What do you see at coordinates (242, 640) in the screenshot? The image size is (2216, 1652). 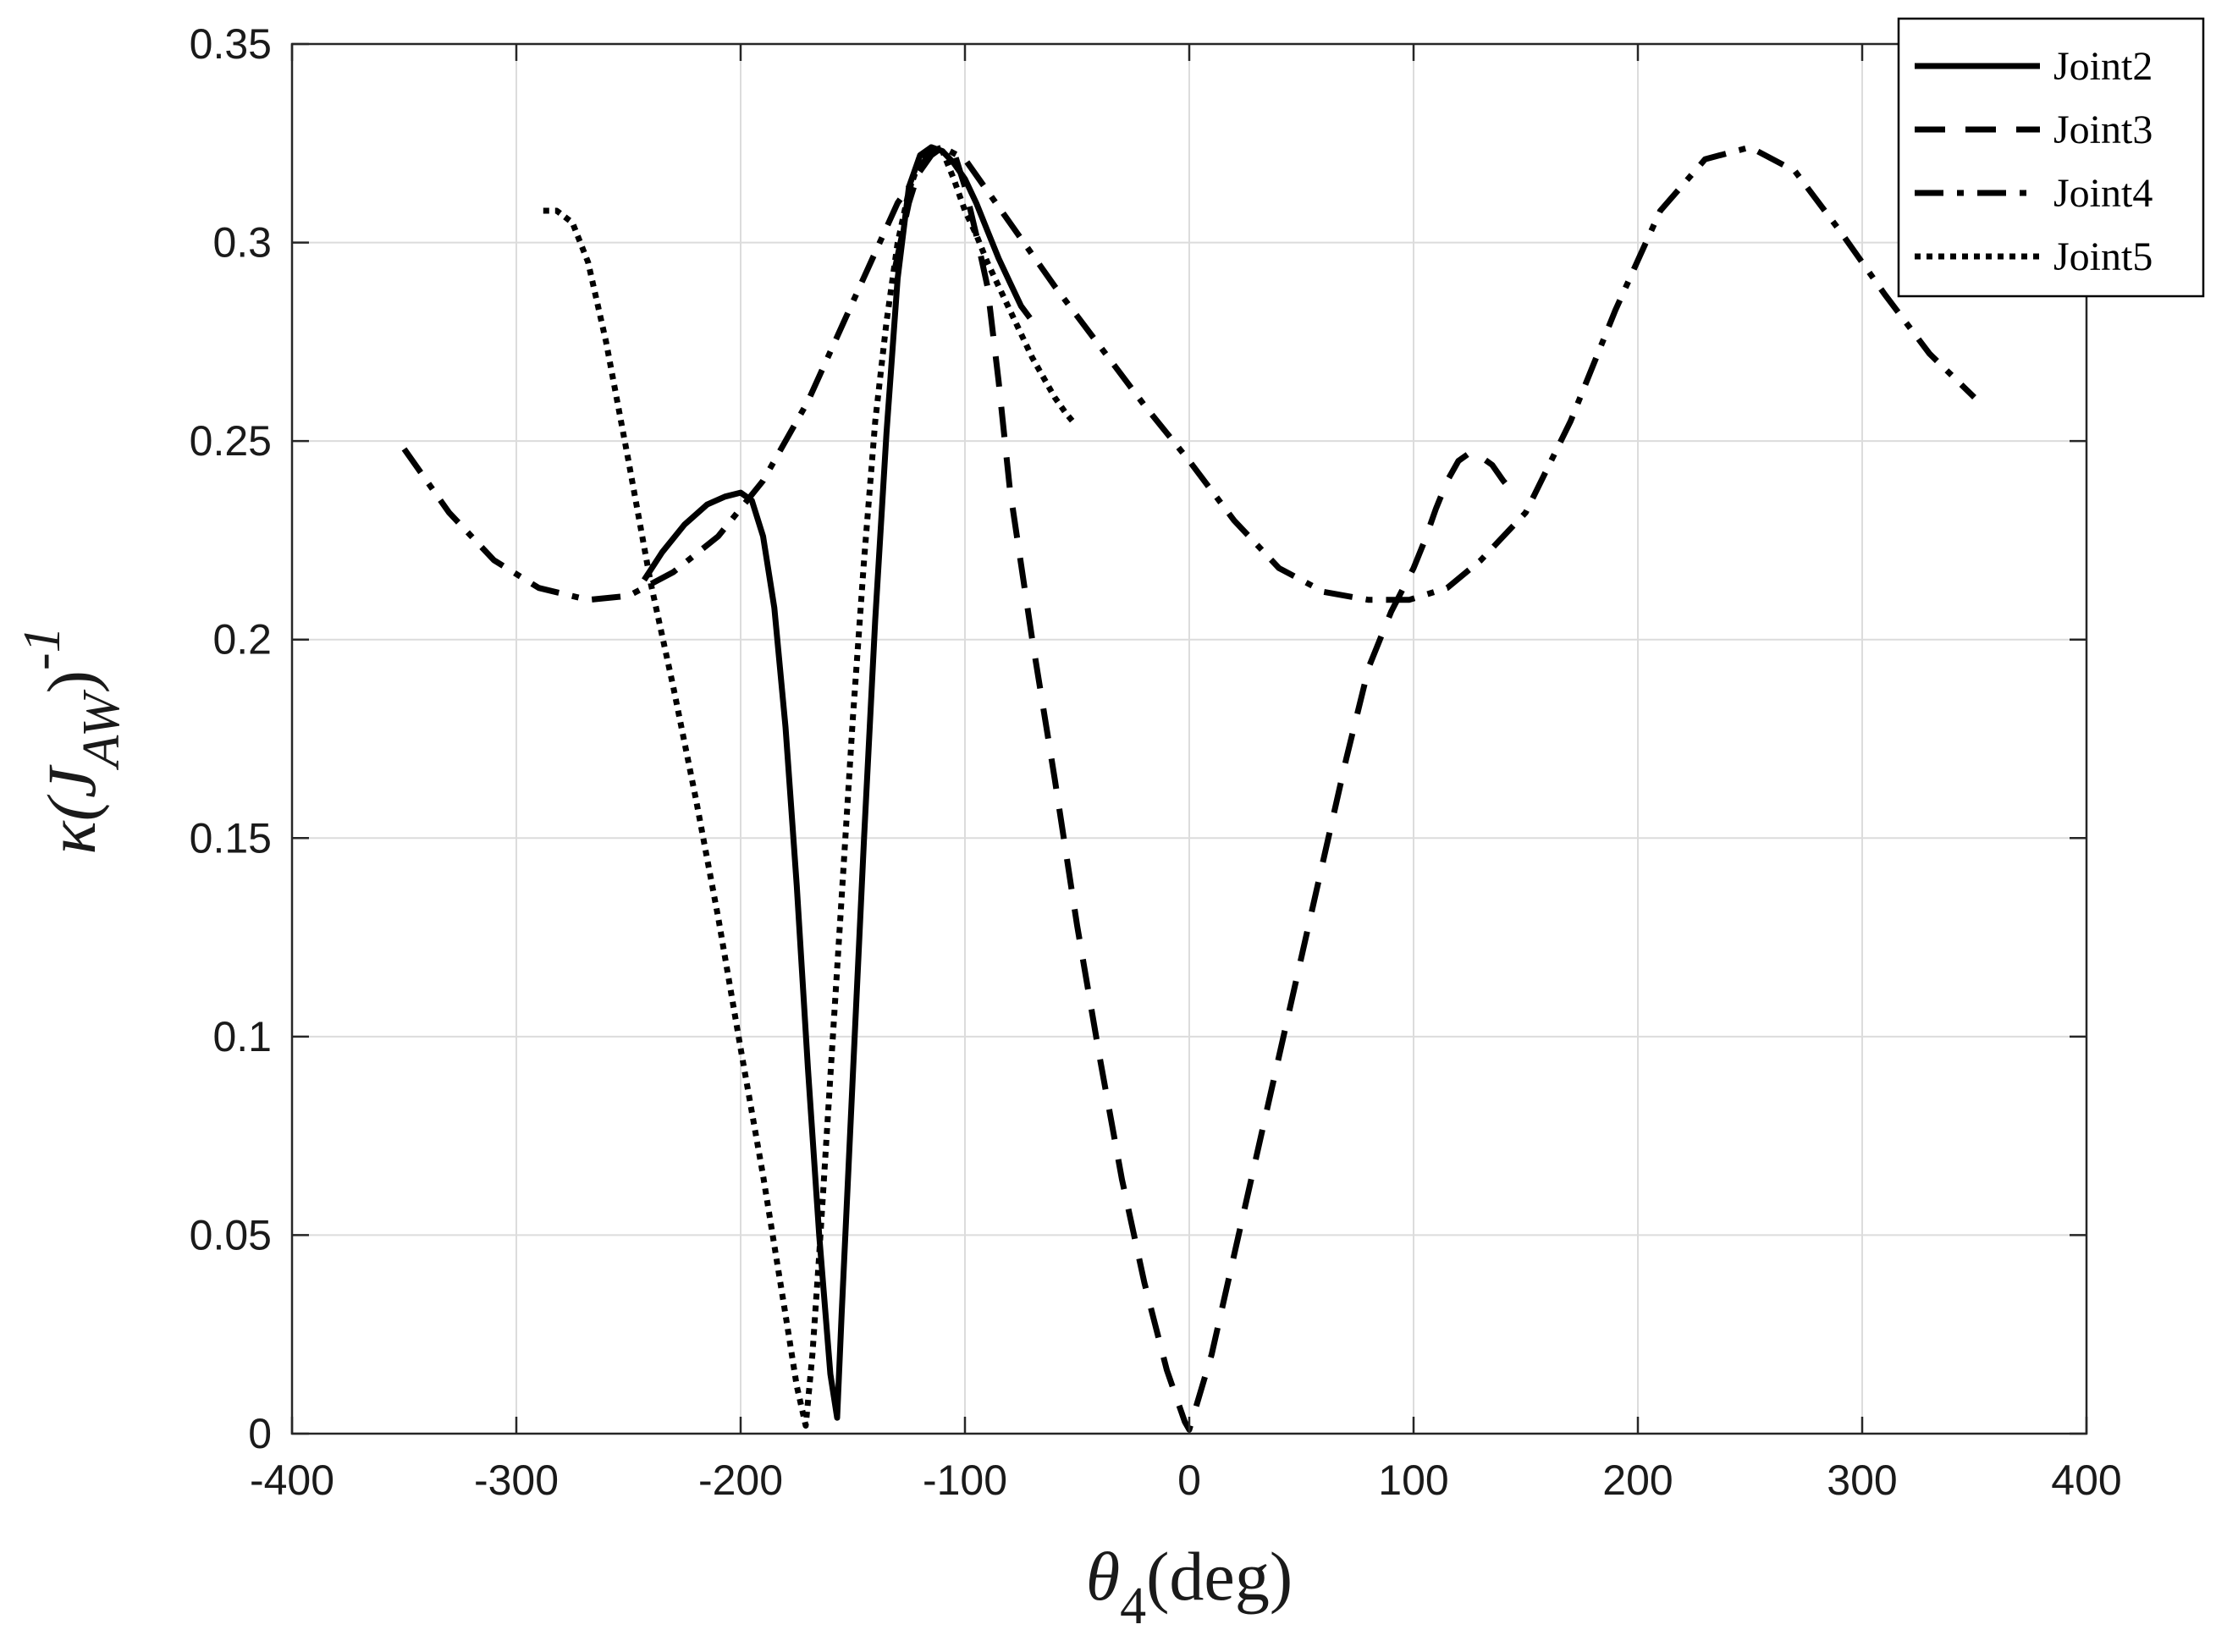 I see `y-tick-label: 0.2` at bounding box center [242, 640].